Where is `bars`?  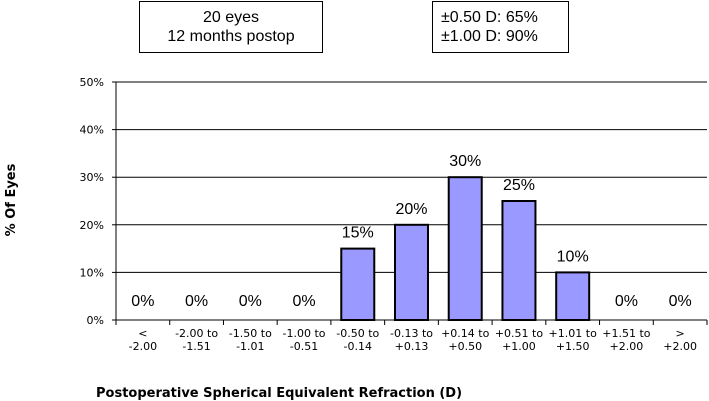
bars is located at coordinates (465, 249).